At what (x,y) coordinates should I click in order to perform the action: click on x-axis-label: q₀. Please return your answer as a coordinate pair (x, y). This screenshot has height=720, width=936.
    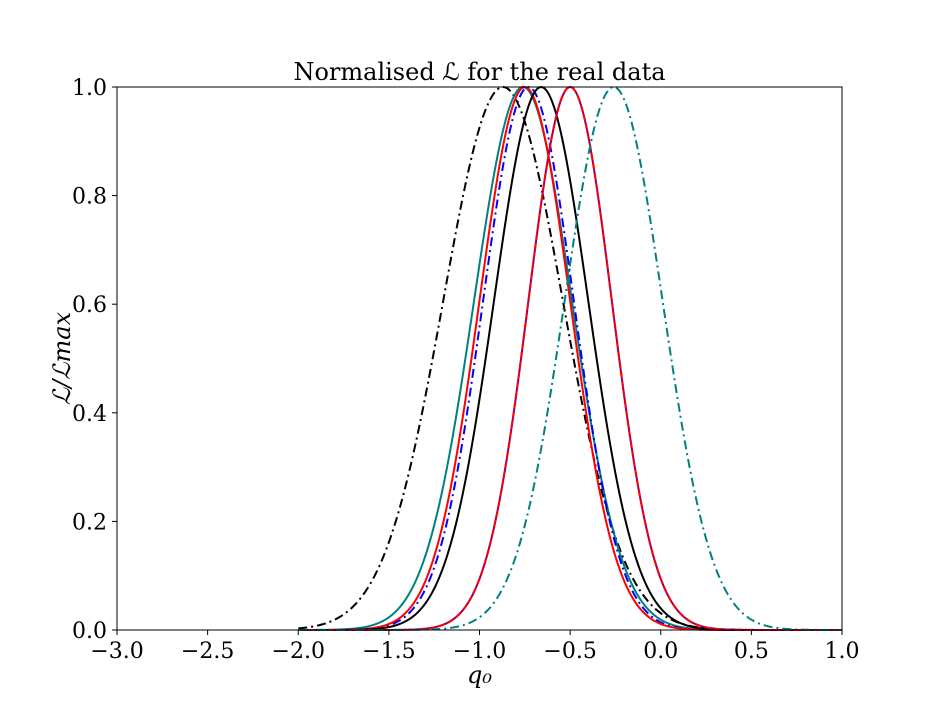
    Looking at the image, I should click on (479, 675).